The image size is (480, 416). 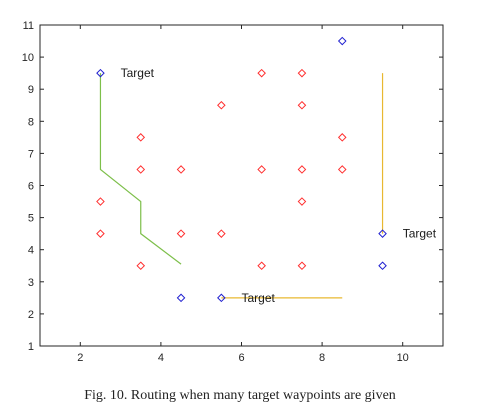 What do you see at coordinates (420, 234) in the screenshot?
I see `target-annotation-2: Target` at bounding box center [420, 234].